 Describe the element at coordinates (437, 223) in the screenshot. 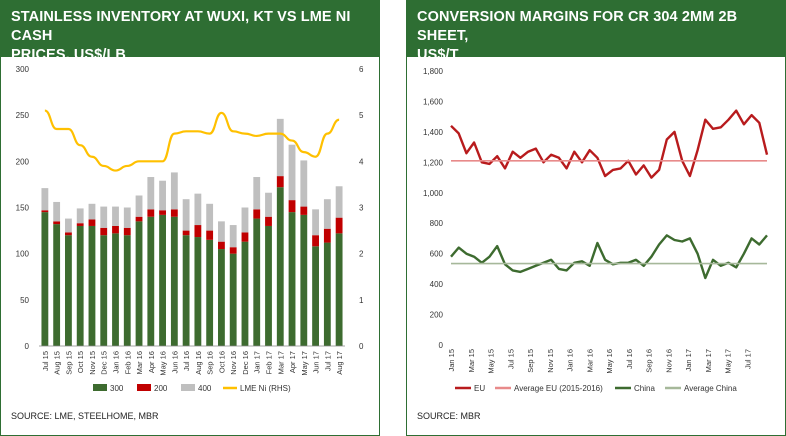

I see `margins-y-tick-label: 800` at that location.